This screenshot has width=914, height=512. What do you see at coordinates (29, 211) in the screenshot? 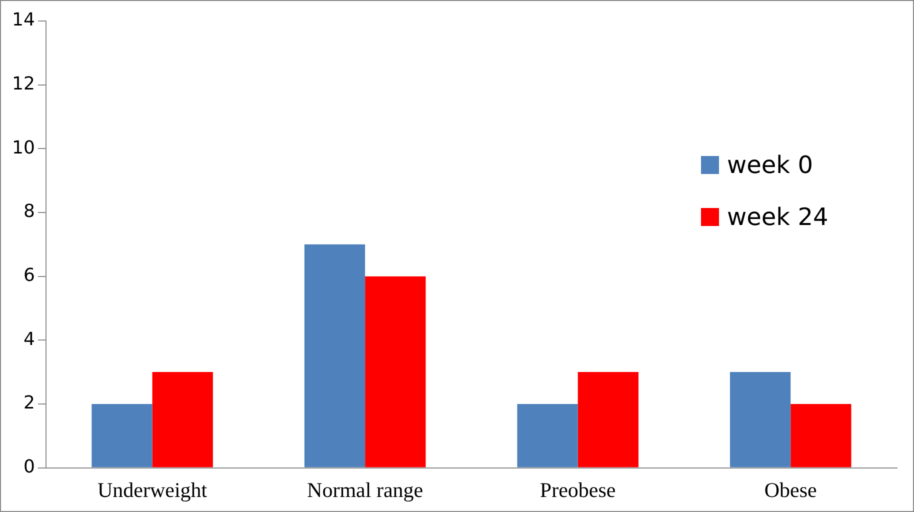
I see `y-tick-label: 8` at bounding box center [29, 211].